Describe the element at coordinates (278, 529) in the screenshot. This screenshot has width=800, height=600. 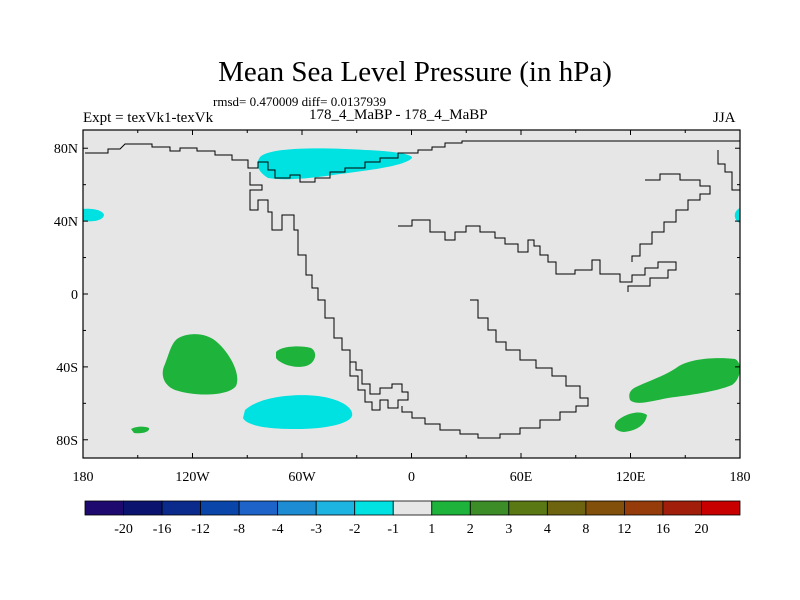
I see `colorbar-label: -4` at that location.